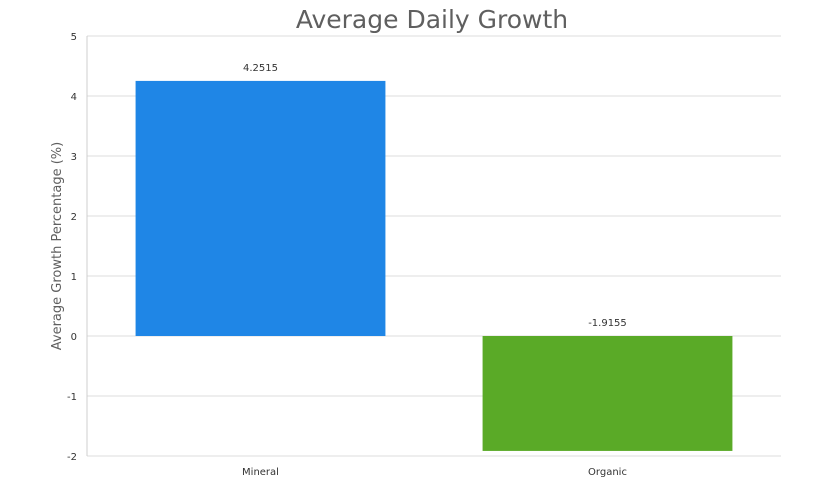  What do you see at coordinates (72, 397) in the screenshot?
I see `y-tick-label: -1` at bounding box center [72, 397].